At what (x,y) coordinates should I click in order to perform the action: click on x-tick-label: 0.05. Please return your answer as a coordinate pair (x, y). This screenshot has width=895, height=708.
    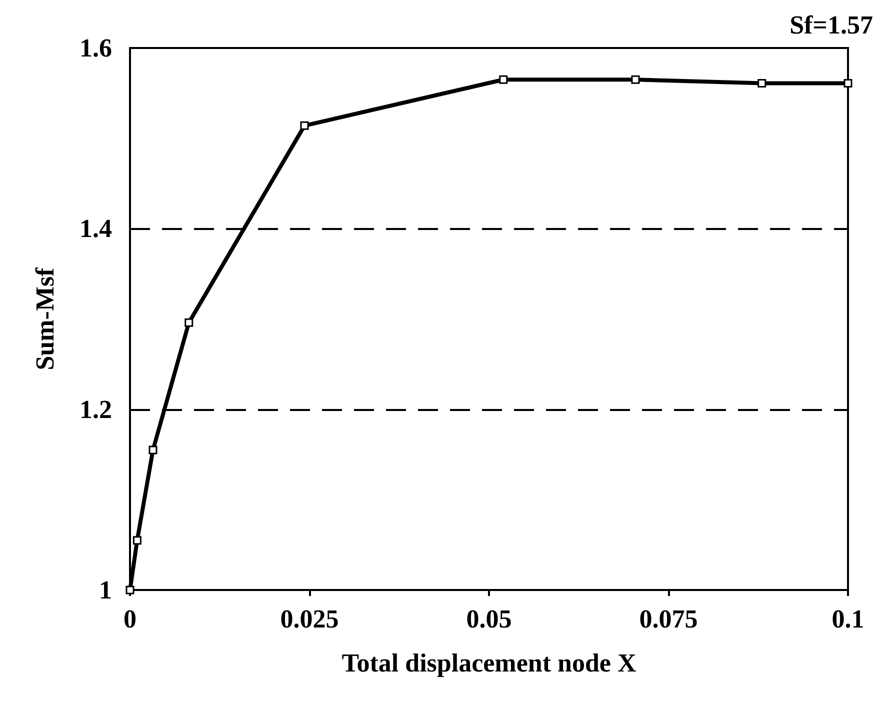
    Looking at the image, I should click on (489, 619).